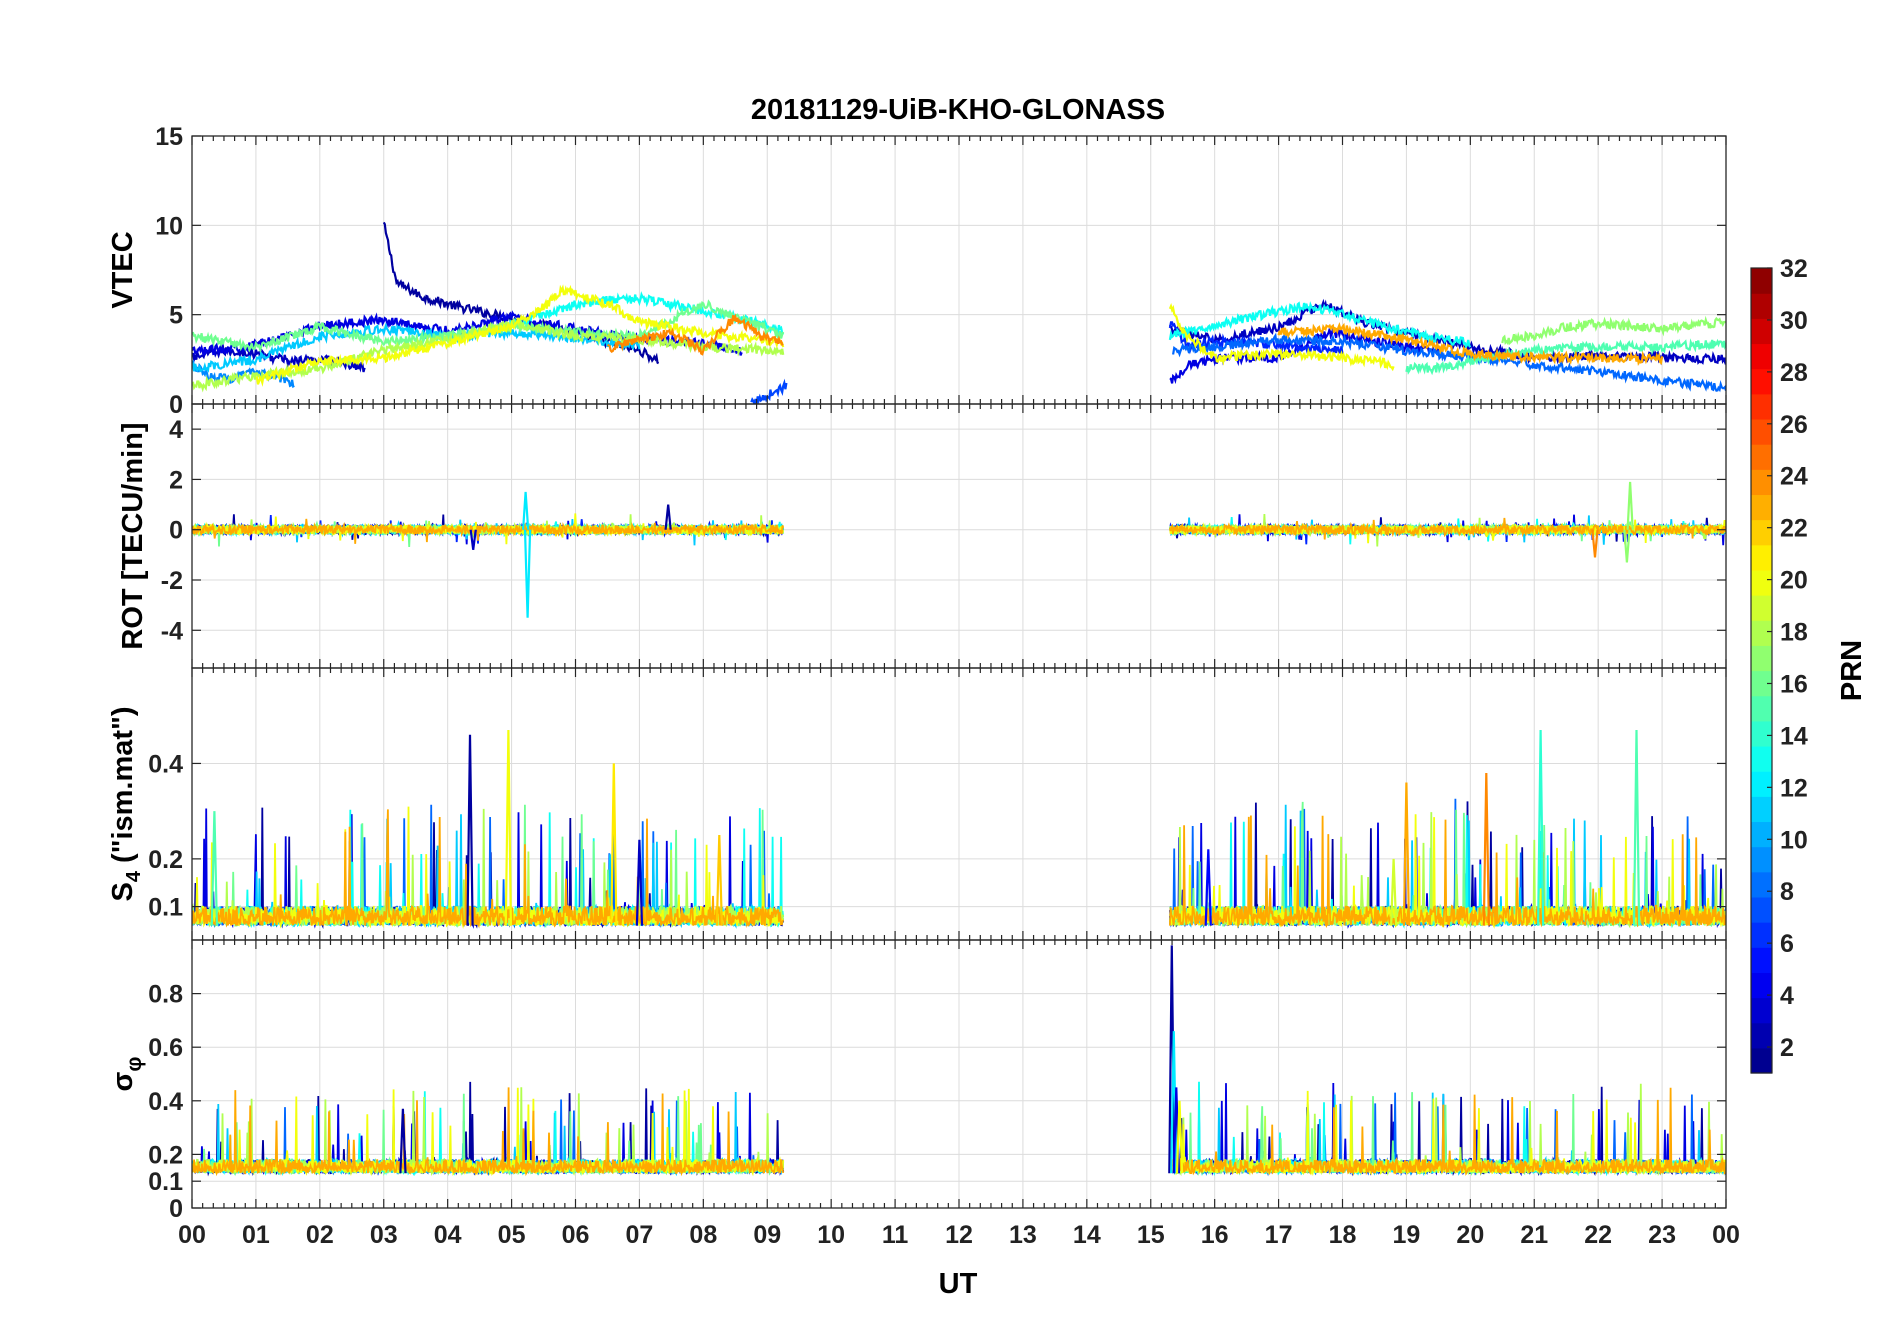 This screenshot has width=1902, height=1330. Describe the element at coordinates (1794, 736) in the screenshot. I see `colorbar-tick-label: 14` at that location.